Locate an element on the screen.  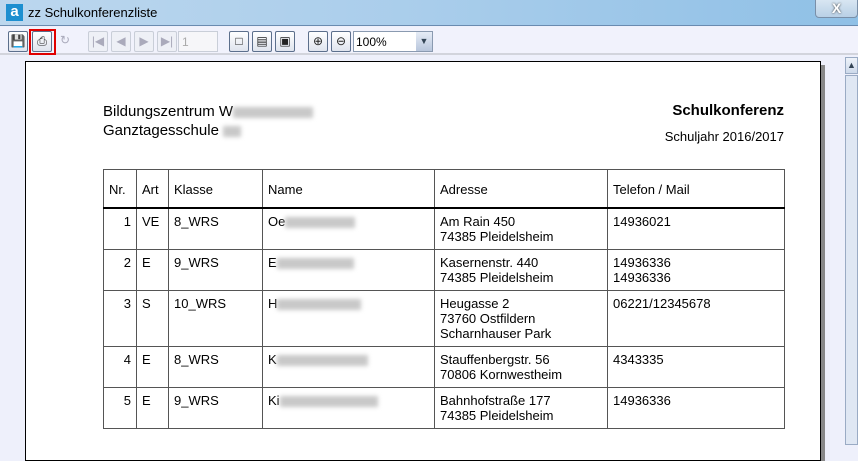
close-button: X is located at coordinates (836, 9).